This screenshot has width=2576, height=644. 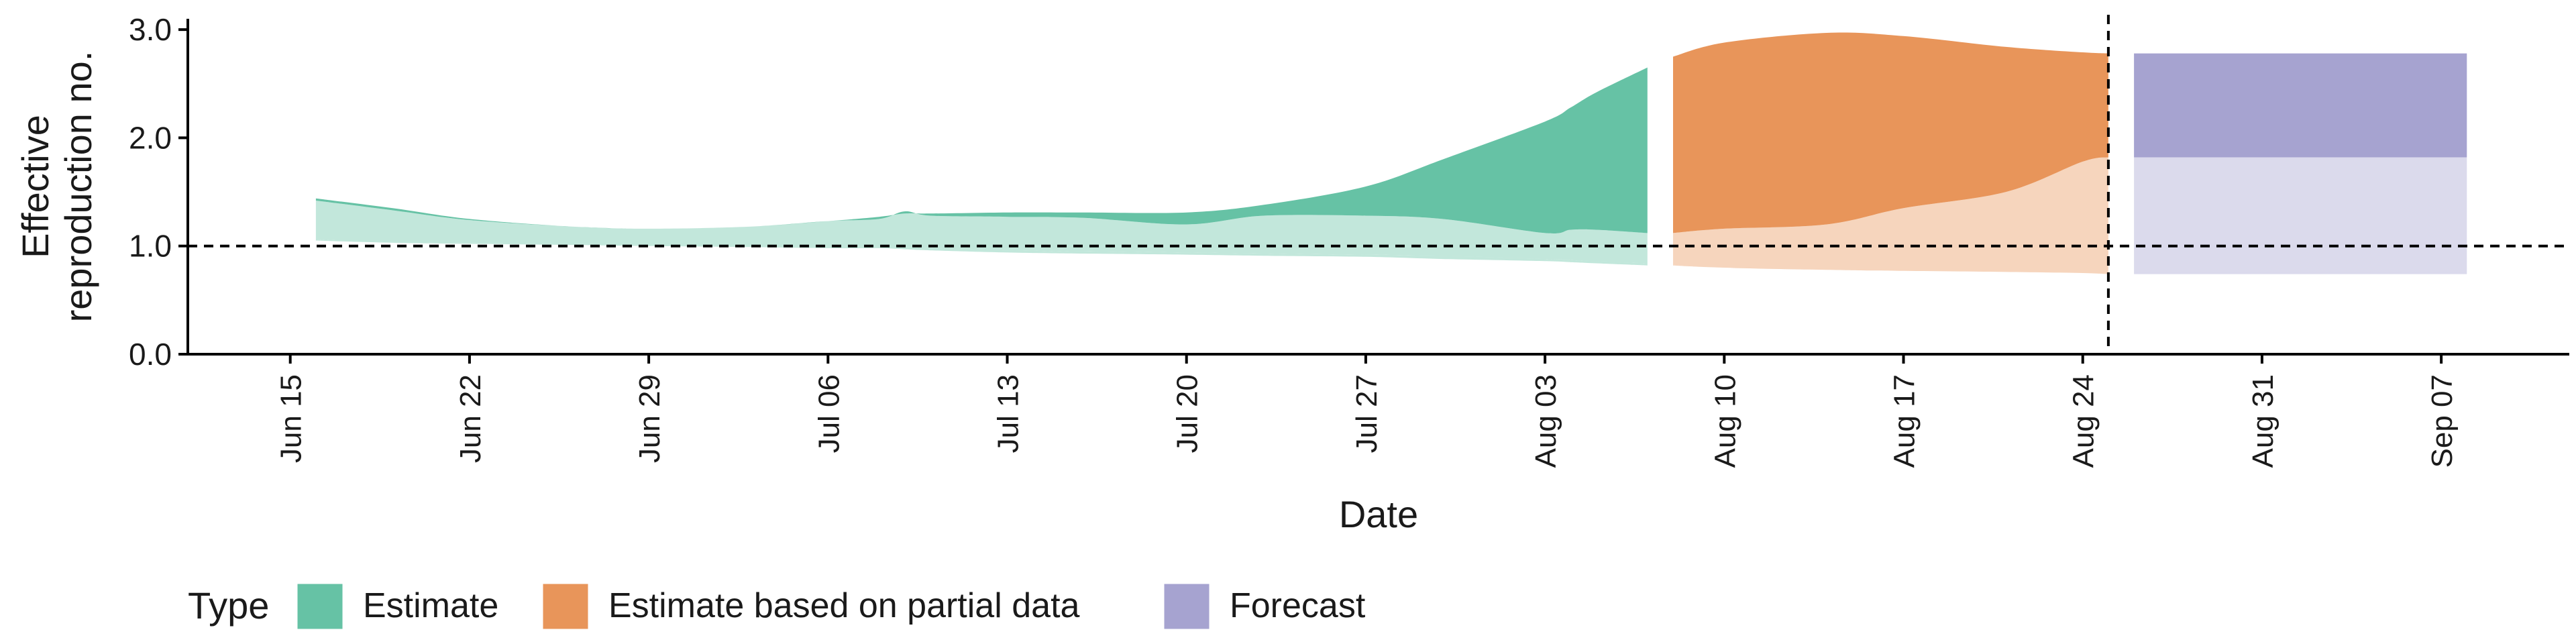 I want to click on legend-item-estimate: Estimate, so click(x=397, y=606).